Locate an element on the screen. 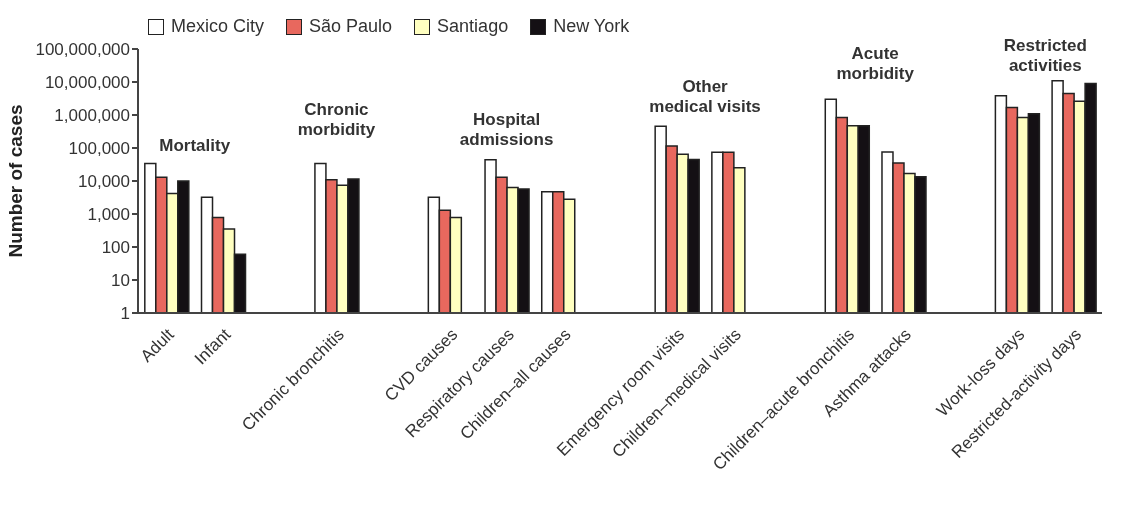 Image resolution: width=1124 pixels, height=521 pixels. y-axis-title: Number of cases is located at coordinates (15, 181).